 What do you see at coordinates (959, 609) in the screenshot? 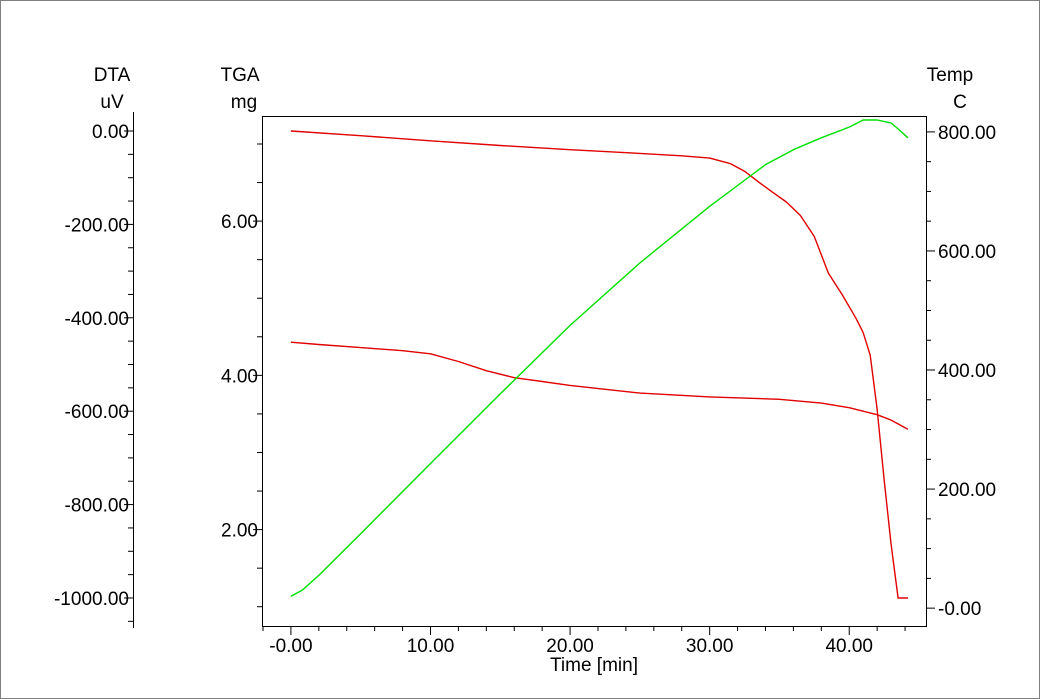
I see `temp-tick-label: -0.00` at bounding box center [959, 609].